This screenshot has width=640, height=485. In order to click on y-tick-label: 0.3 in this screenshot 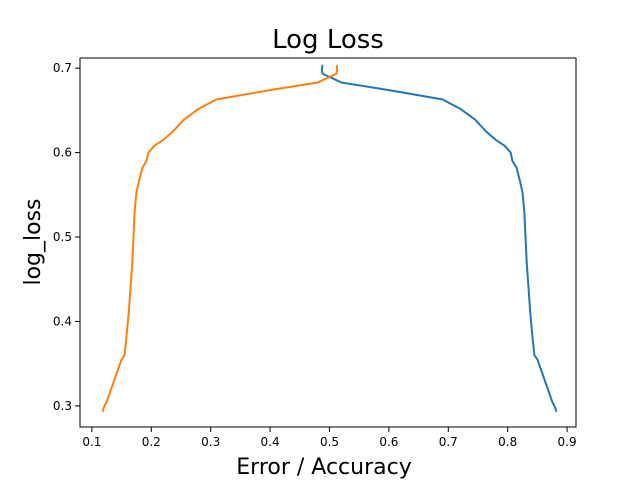, I will do `click(62, 406)`.